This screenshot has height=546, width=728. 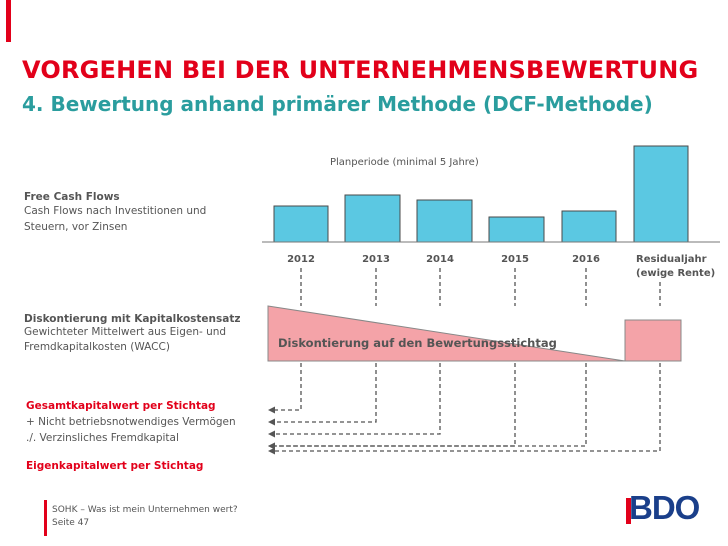 What do you see at coordinates (440, 259) in the screenshot?
I see `year-label-2014: 2014` at bounding box center [440, 259].